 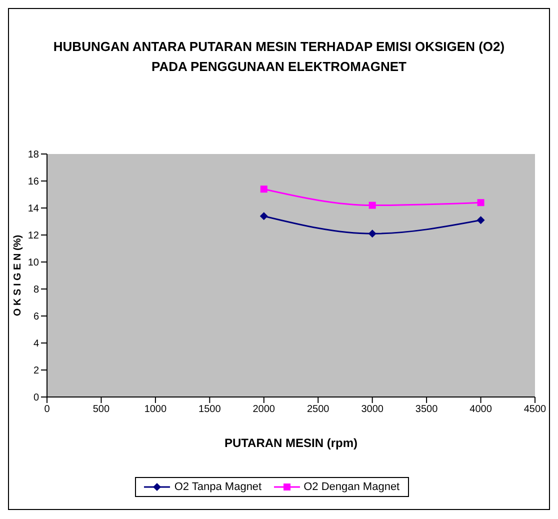 I want to click on legend-label: O2 Dengan Magnet, so click(x=351, y=487).